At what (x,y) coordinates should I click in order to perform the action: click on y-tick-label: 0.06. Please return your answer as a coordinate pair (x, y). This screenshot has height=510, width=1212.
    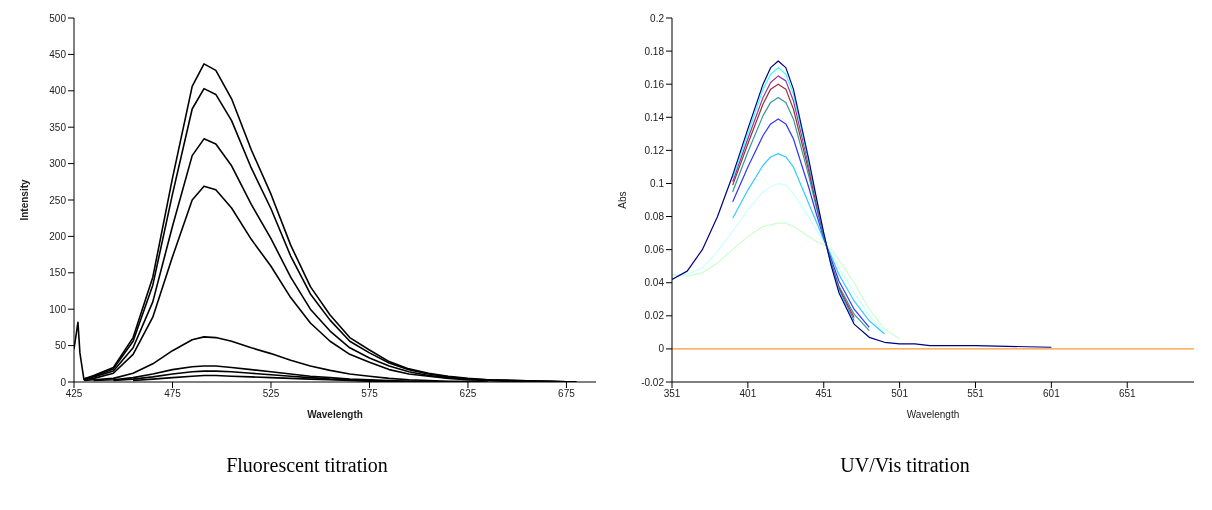
    Looking at the image, I should click on (654, 250).